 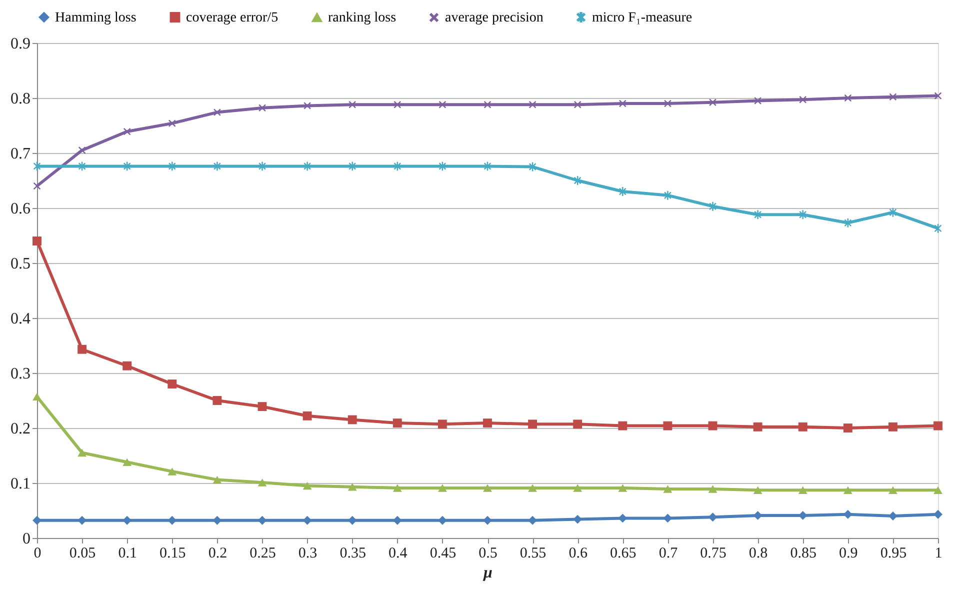 I want to click on x-tick-label: 0.25, so click(x=263, y=554).